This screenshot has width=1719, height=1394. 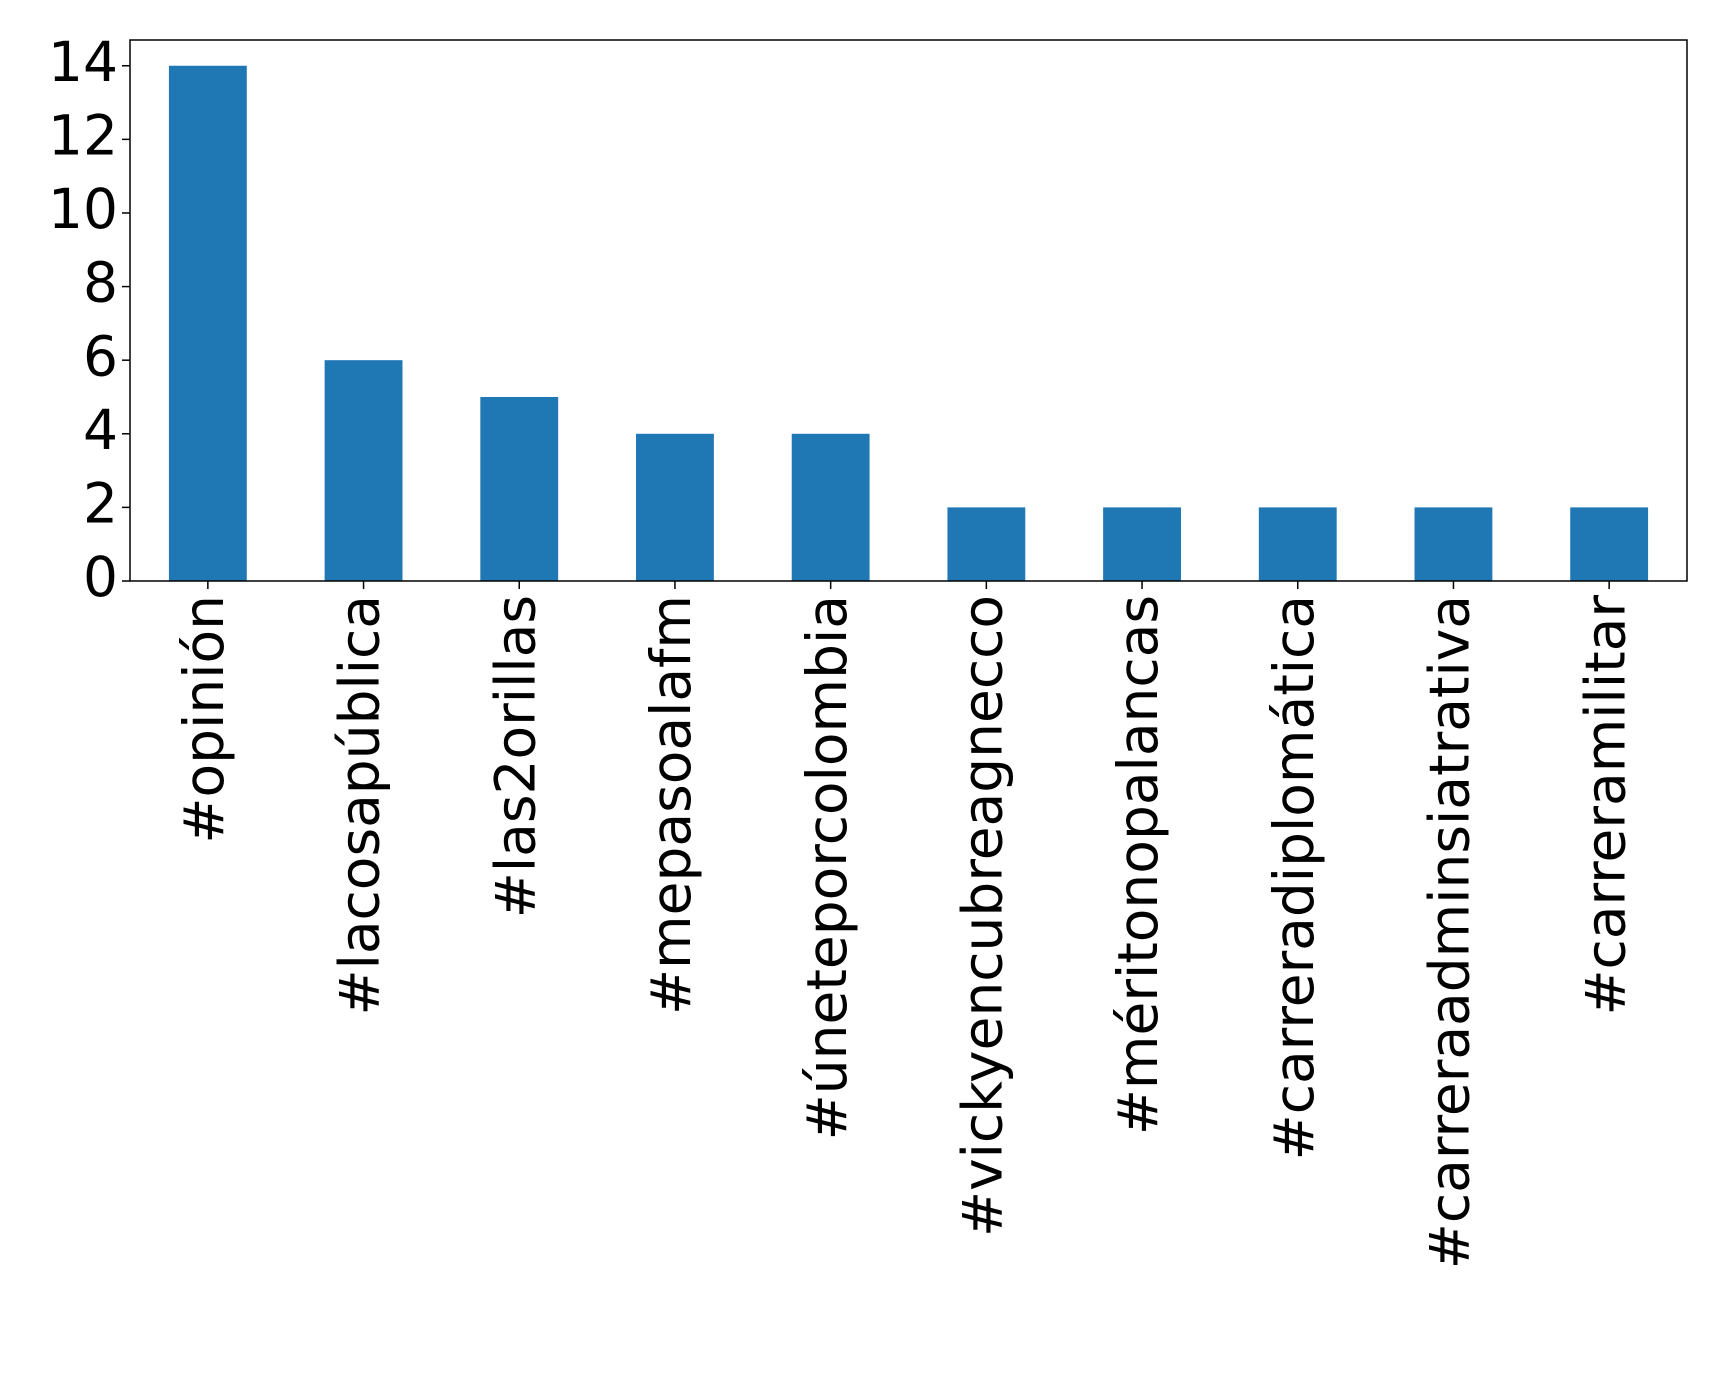 I want to click on x-tick-label: #vickyencubreagnecco, so click(x=982, y=916).